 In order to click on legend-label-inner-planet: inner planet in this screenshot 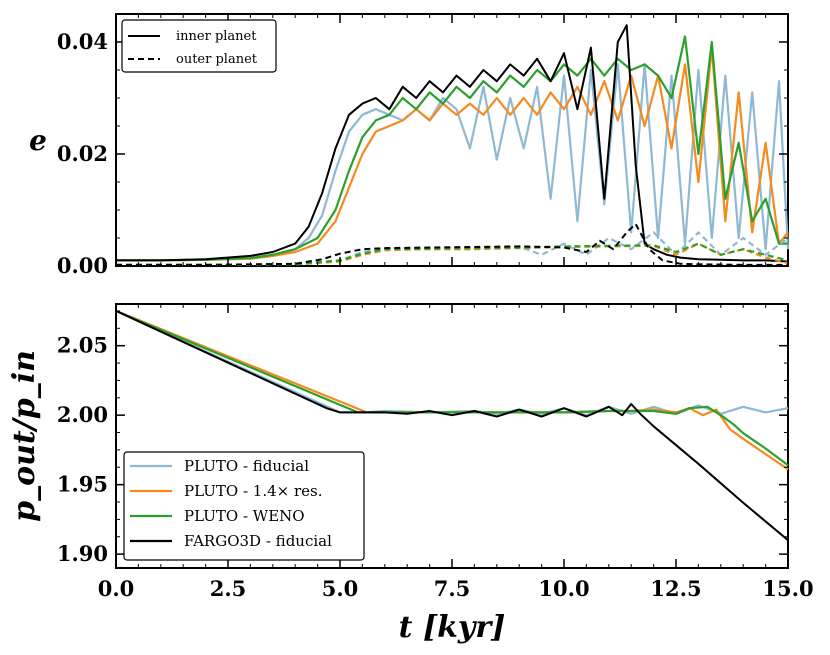, I will do `click(216, 36)`.